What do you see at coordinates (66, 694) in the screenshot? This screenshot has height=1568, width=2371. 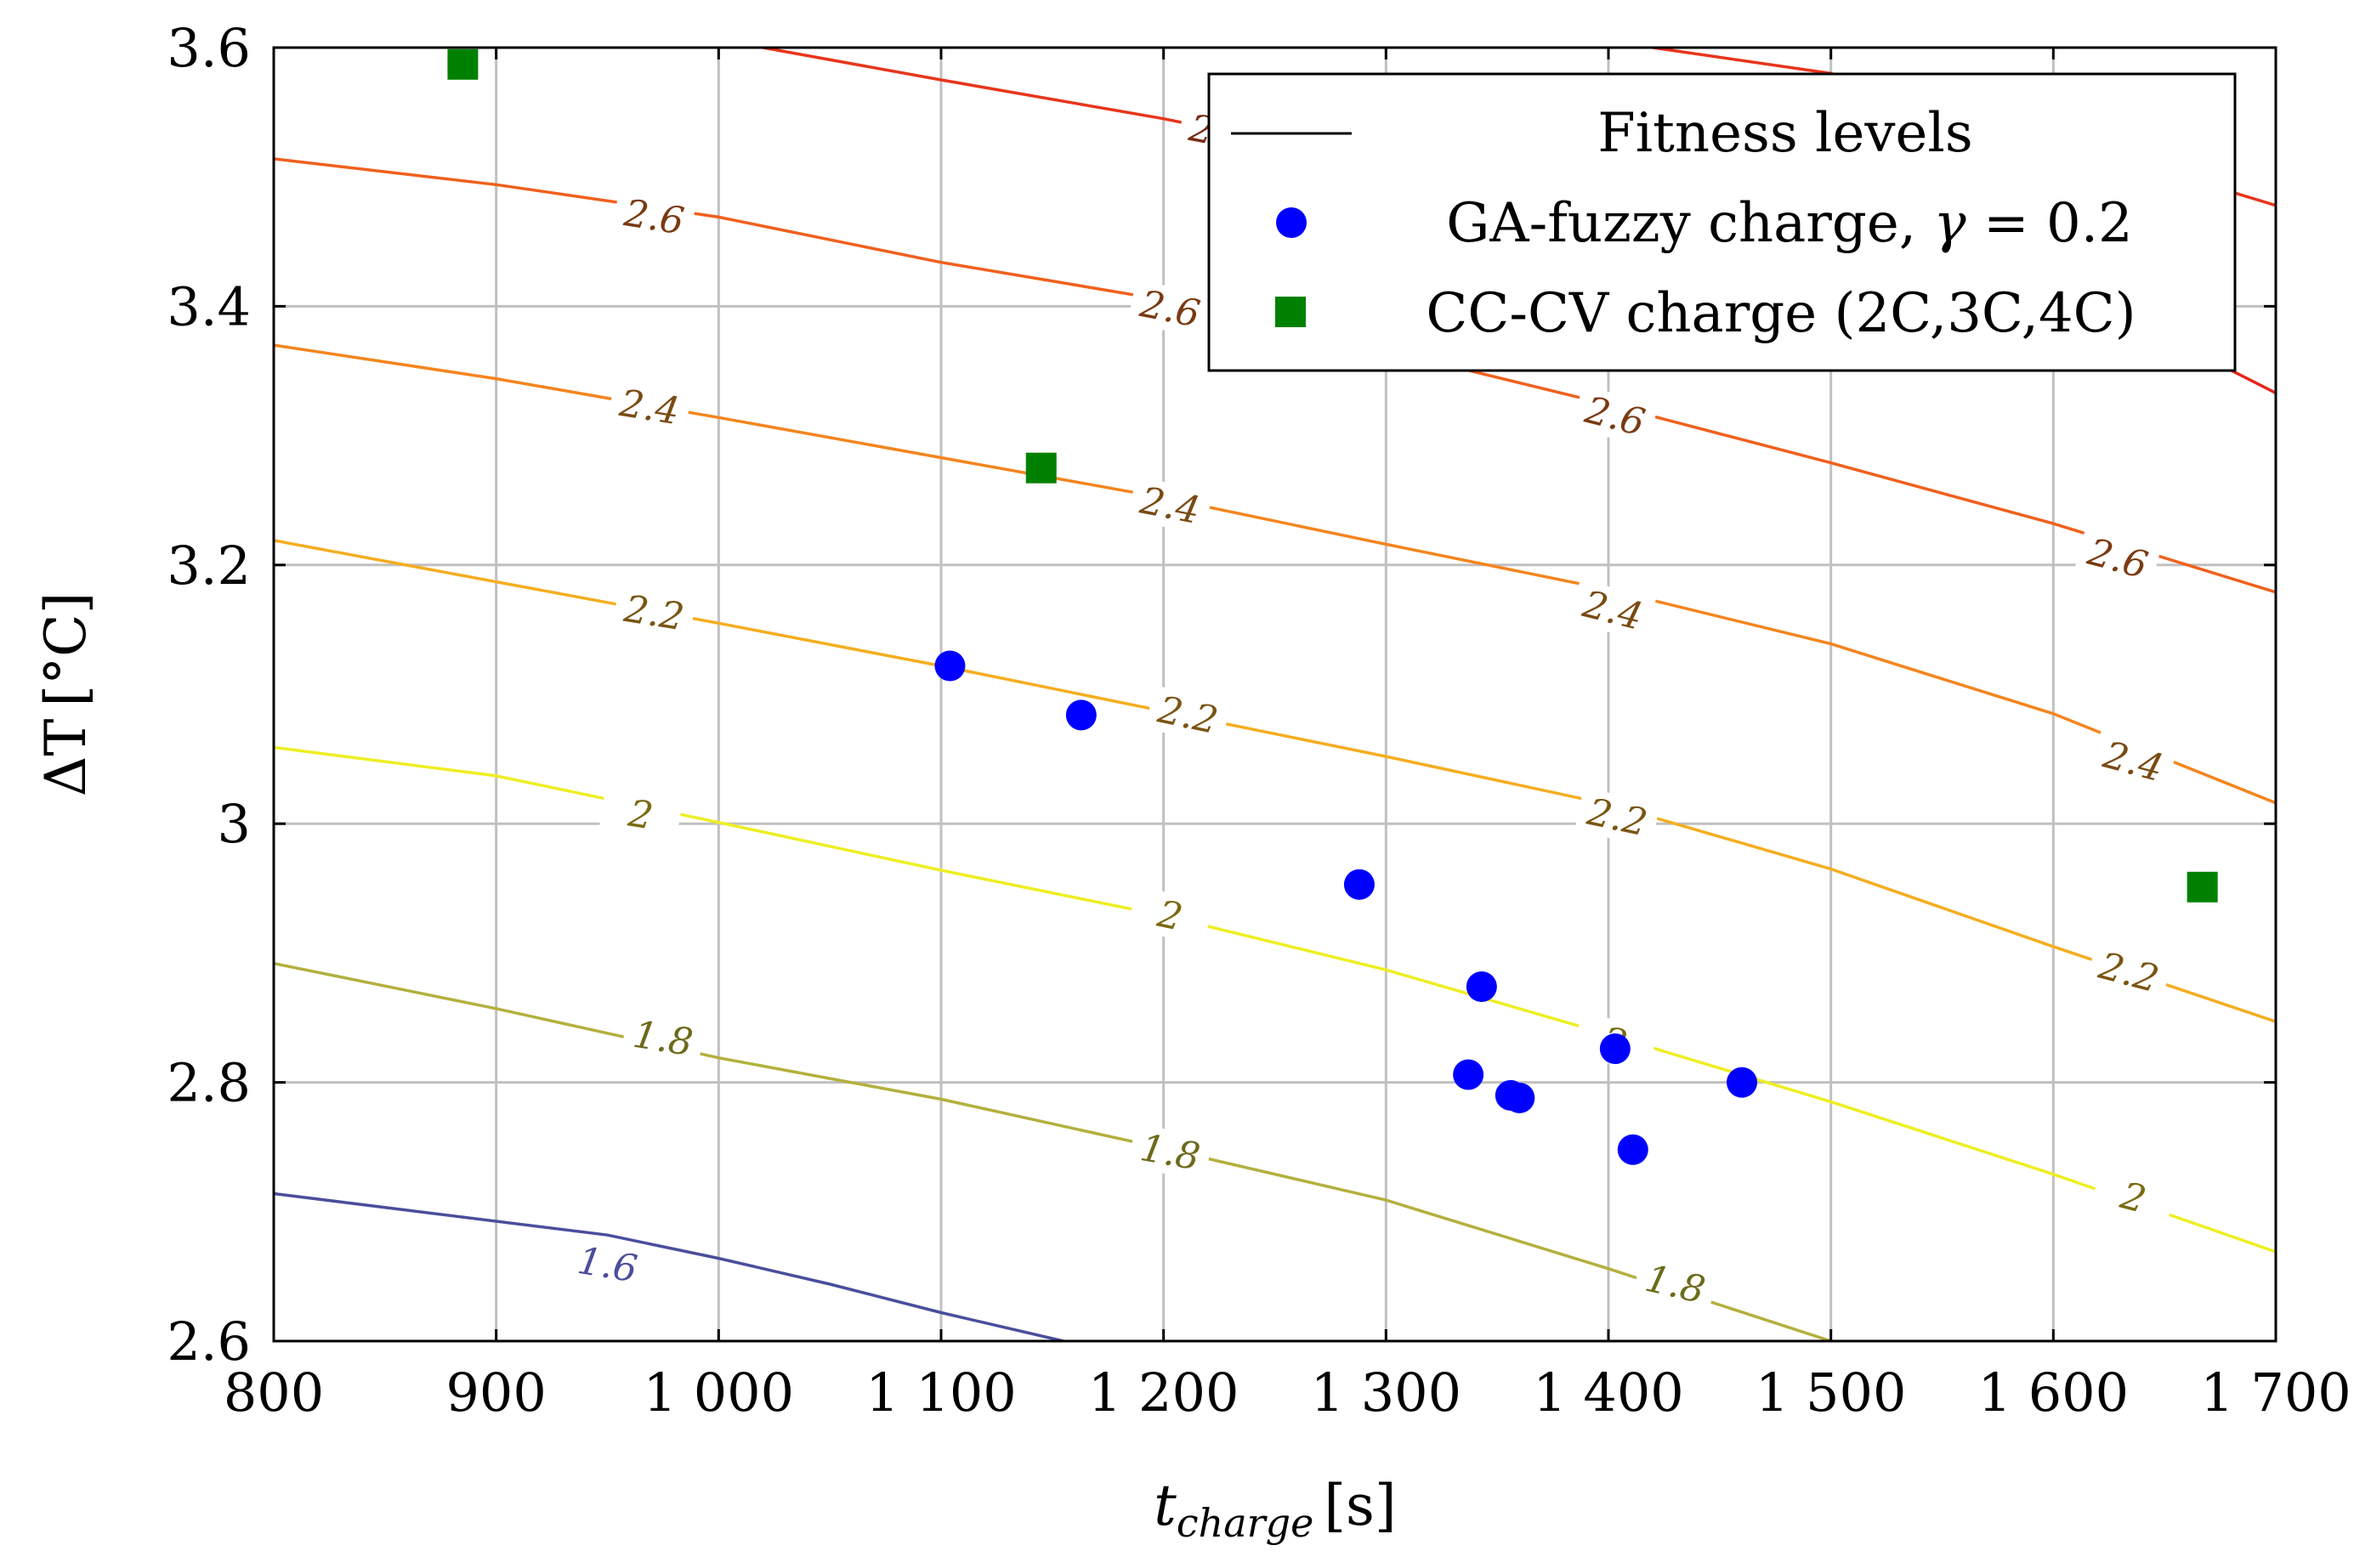 I see `y-axis-label: ΔT[°C]` at bounding box center [66, 694].